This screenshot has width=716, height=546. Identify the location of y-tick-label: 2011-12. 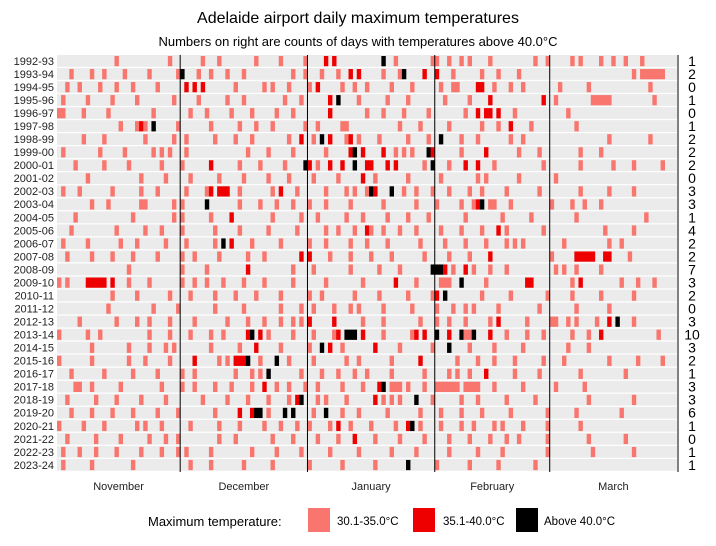
(34, 309).